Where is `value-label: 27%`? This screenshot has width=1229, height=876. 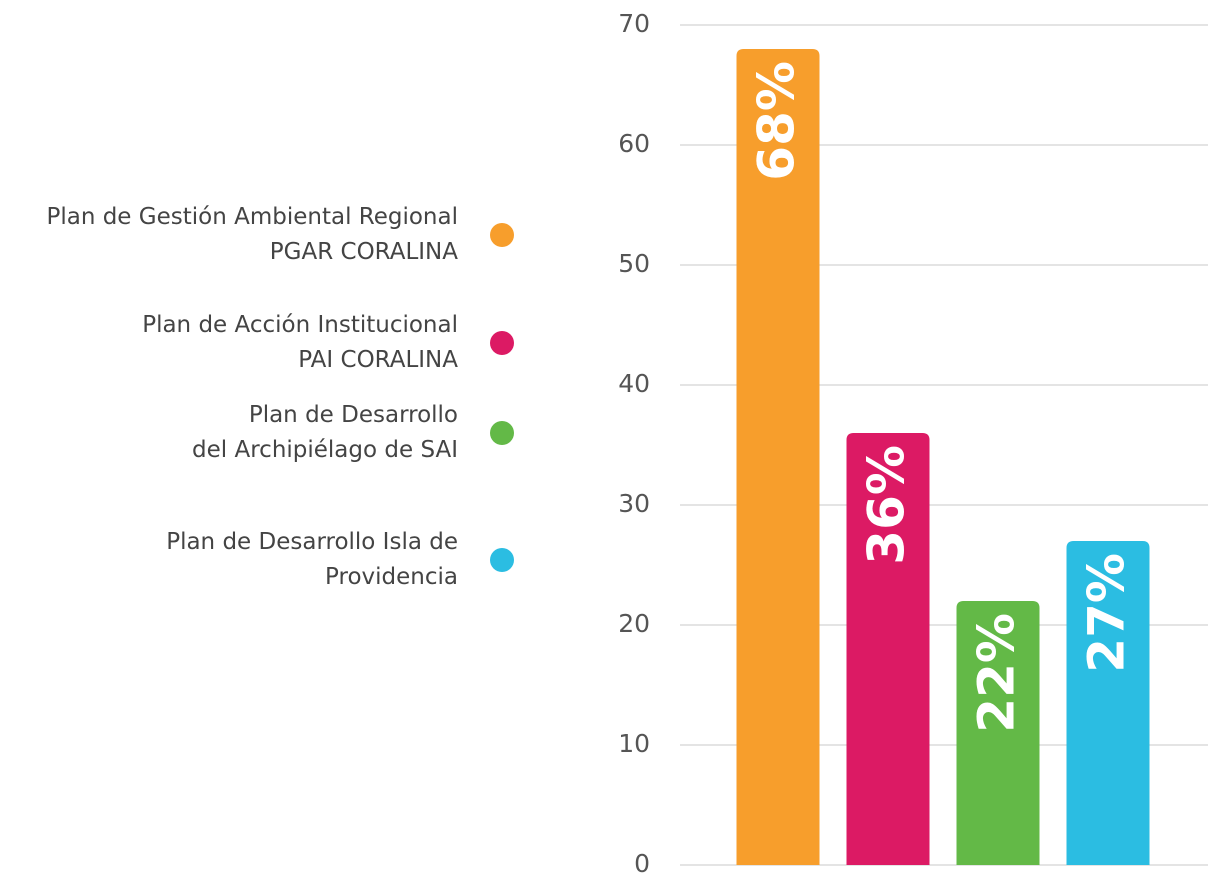
value-label: 27% is located at coordinates (1107, 613).